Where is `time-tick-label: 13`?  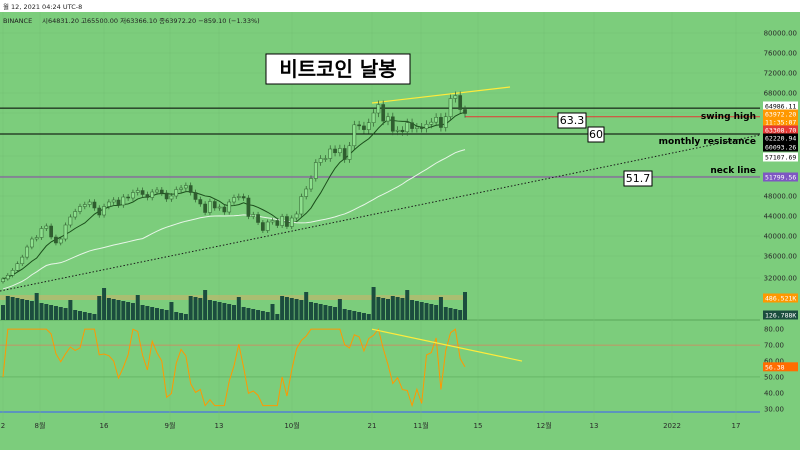
time-tick-label: 13 is located at coordinates (594, 426).